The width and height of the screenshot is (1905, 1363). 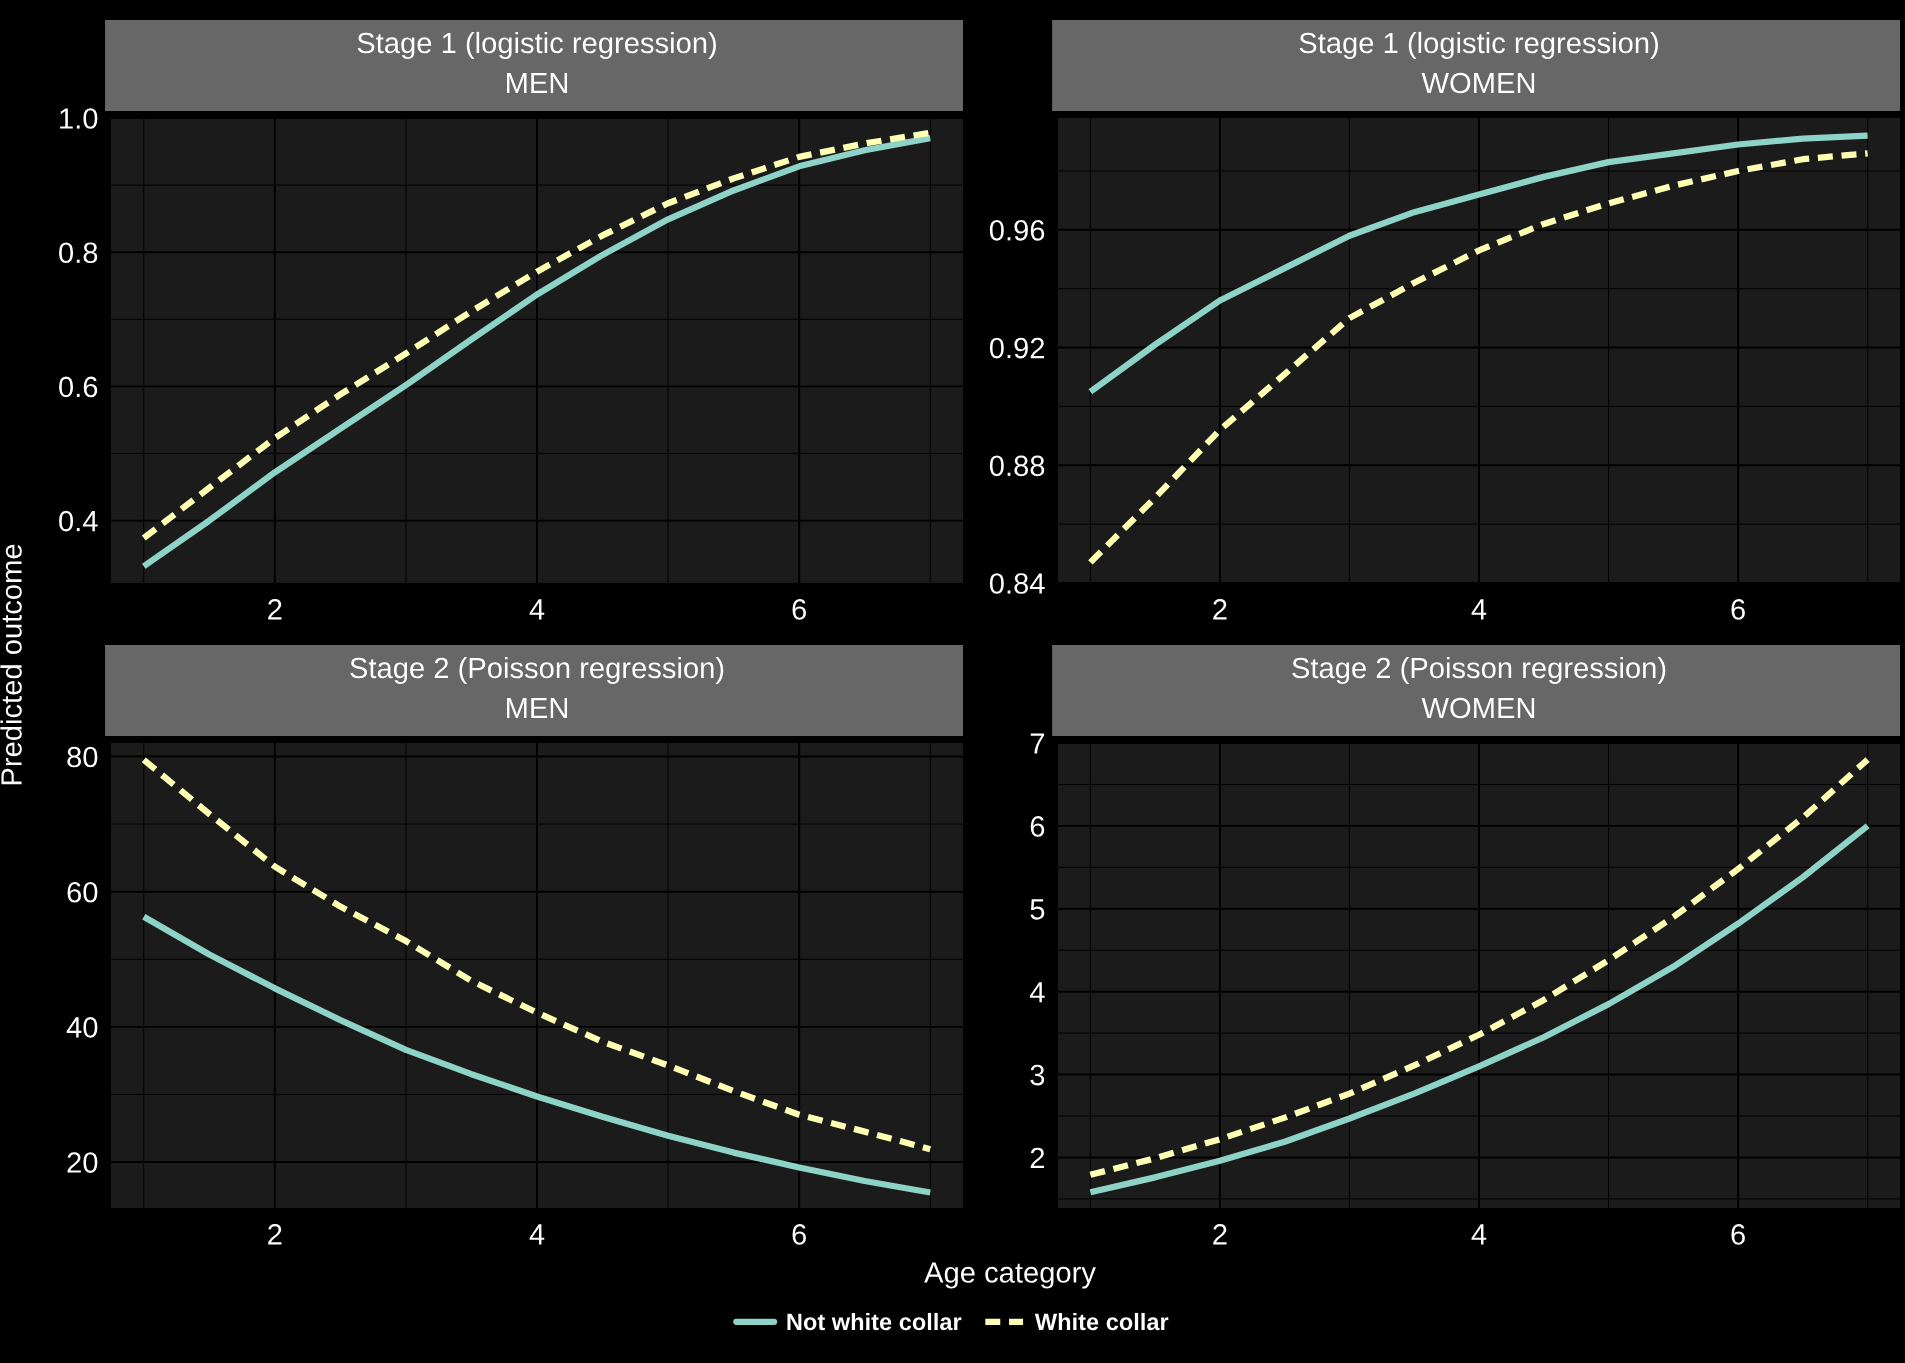 I want to click on y-tick-label: 2, so click(x=1037, y=1158).